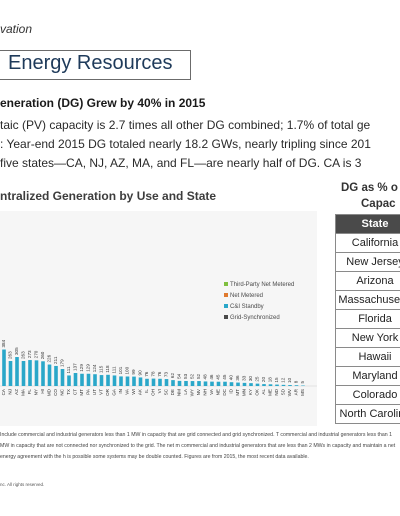  I want to click on tick-label: LA, so click(185, 391).